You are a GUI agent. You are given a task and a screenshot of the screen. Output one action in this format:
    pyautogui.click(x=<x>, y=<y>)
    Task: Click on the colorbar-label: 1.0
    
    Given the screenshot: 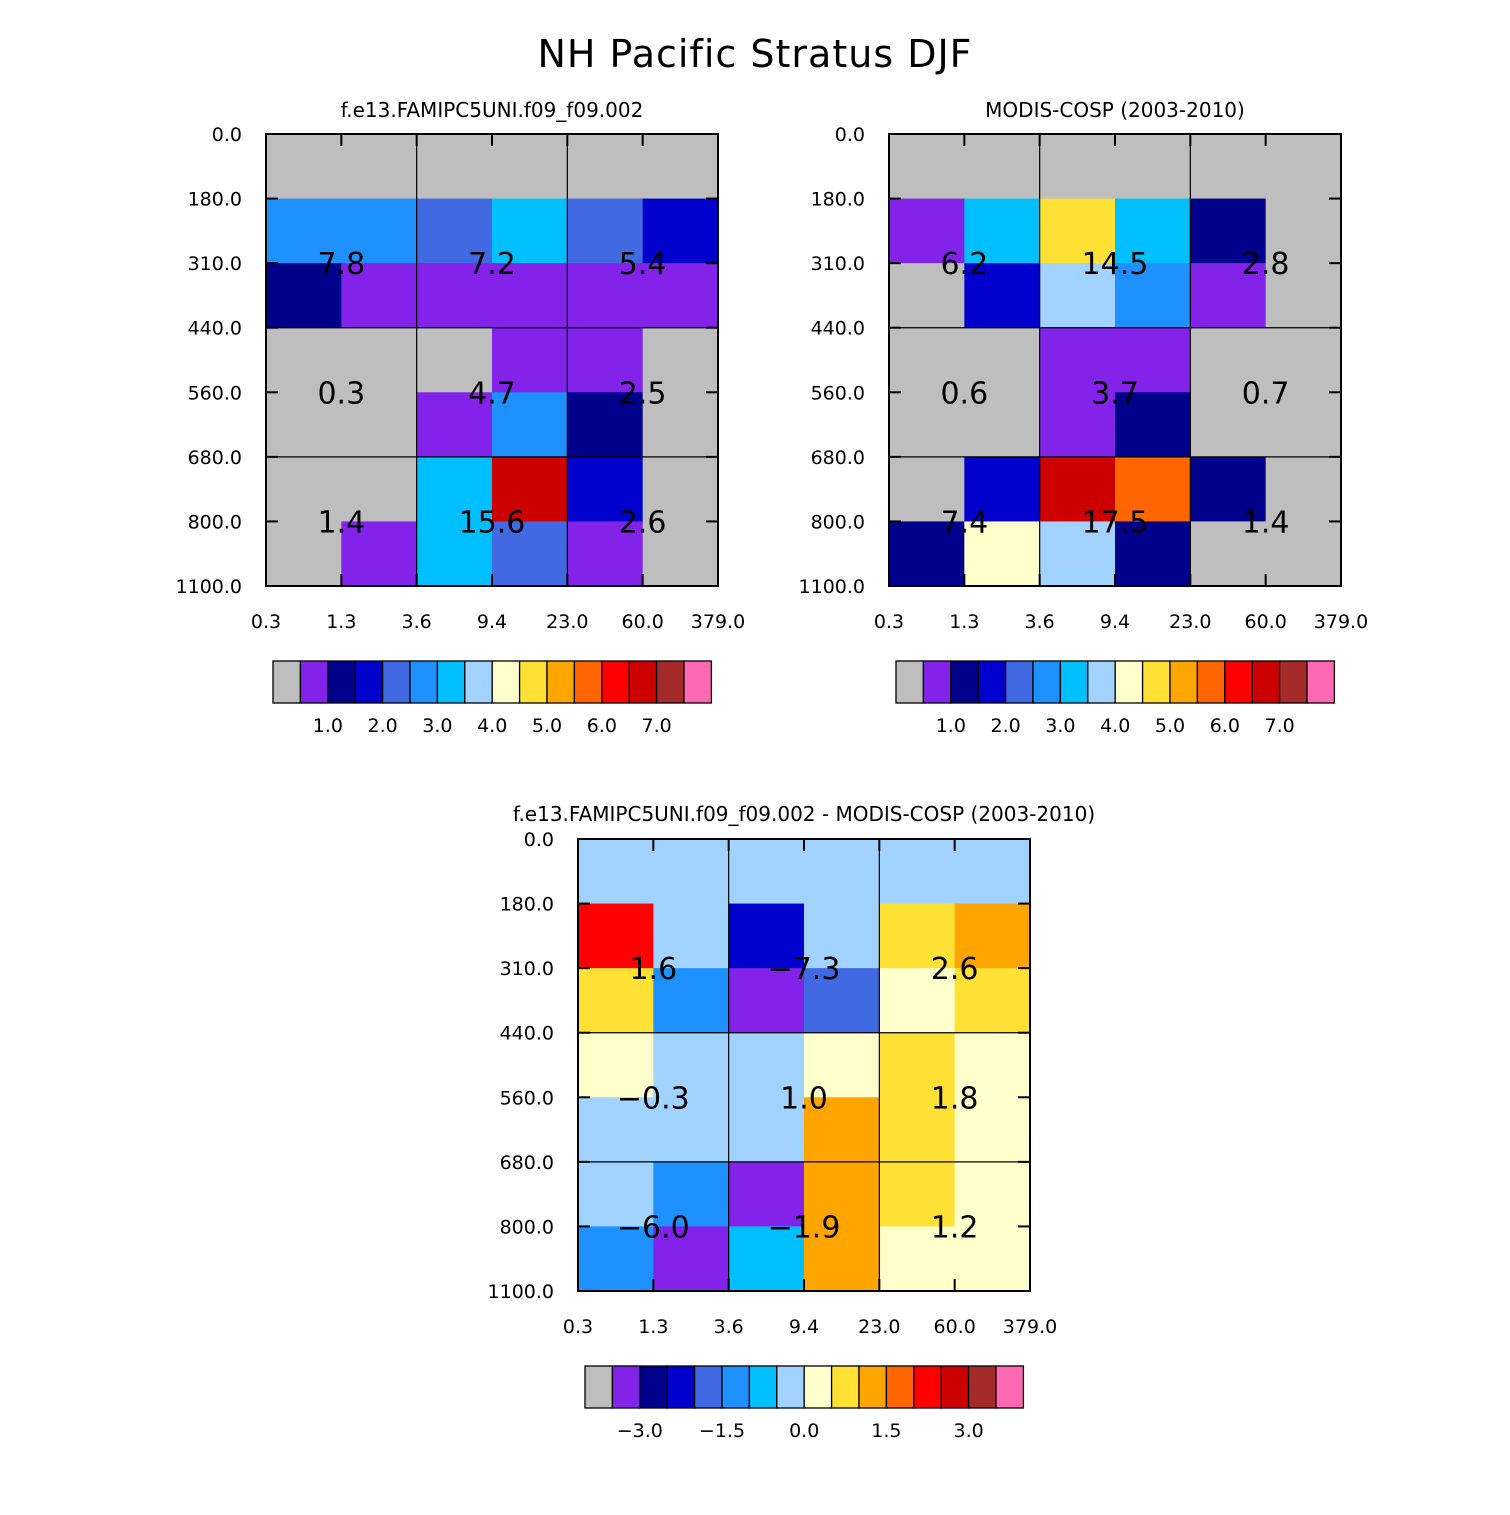 What is the action you would take?
    pyautogui.click(x=951, y=726)
    